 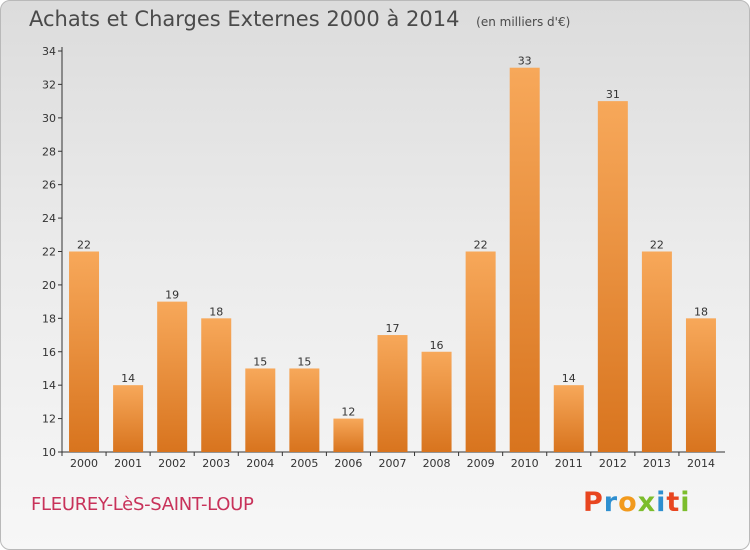 I want to click on logo-letter: t, so click(x=673, y=502).